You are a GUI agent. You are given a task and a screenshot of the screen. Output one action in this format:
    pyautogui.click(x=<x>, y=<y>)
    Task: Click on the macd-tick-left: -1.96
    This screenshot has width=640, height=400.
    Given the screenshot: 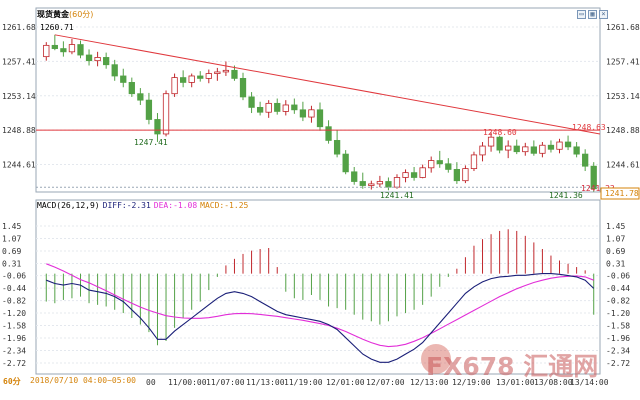 What is the action you would take?
    pyautogui.click(x=14, y=338)
    